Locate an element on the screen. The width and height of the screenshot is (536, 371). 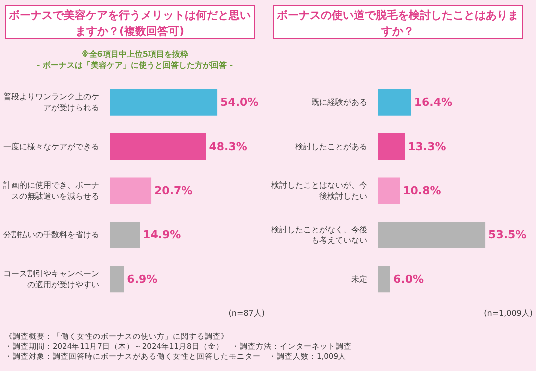
data-label: 20.7% is located at coordinates (173, 191).